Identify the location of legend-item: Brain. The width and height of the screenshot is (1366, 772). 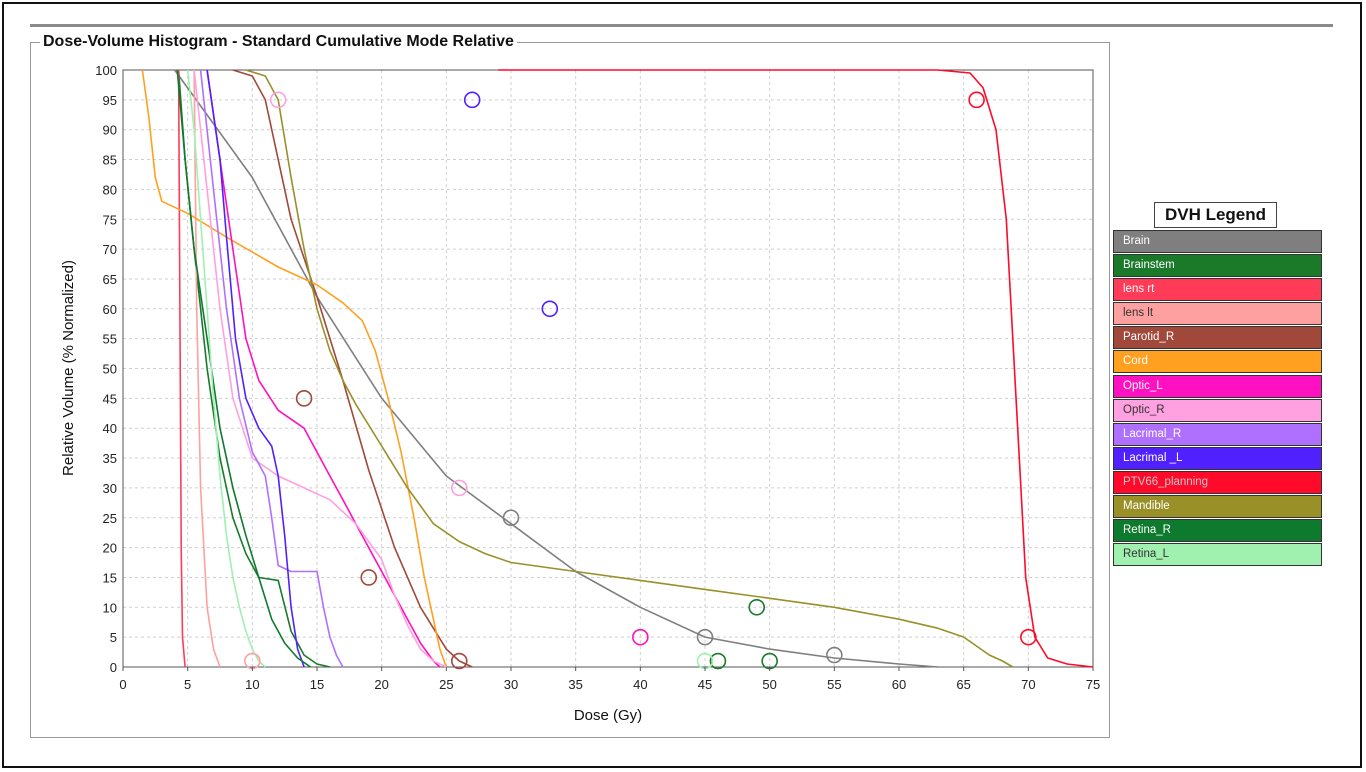
(1217, 241).